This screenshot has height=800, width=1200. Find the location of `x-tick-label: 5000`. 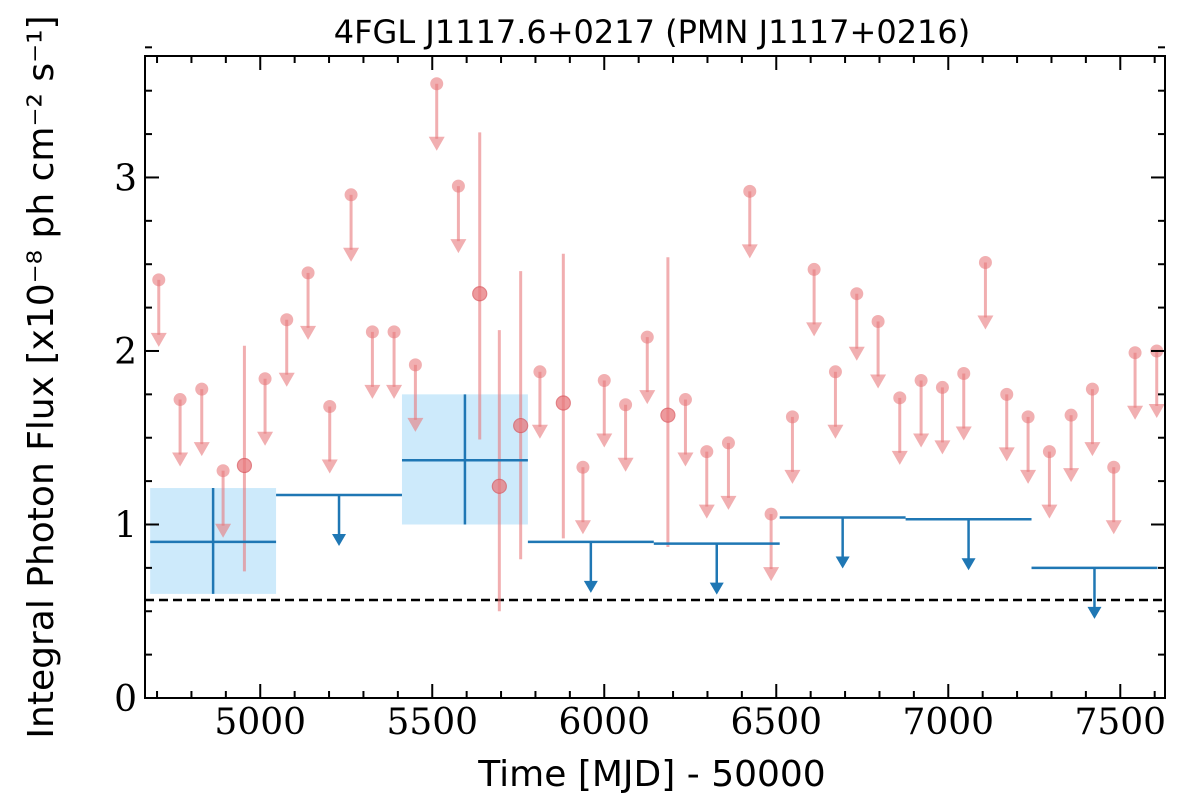

x-tick-label: 5000 is located at coordinates (260, 722).